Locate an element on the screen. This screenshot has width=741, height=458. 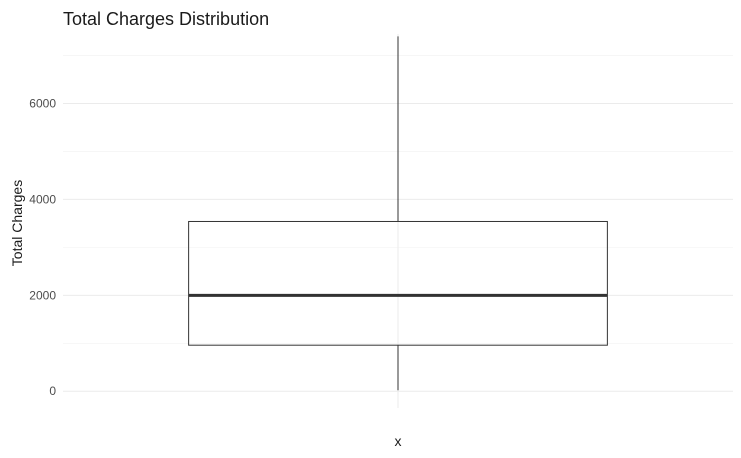
y-tick-label: 0 is located at coordinates (52, 391).